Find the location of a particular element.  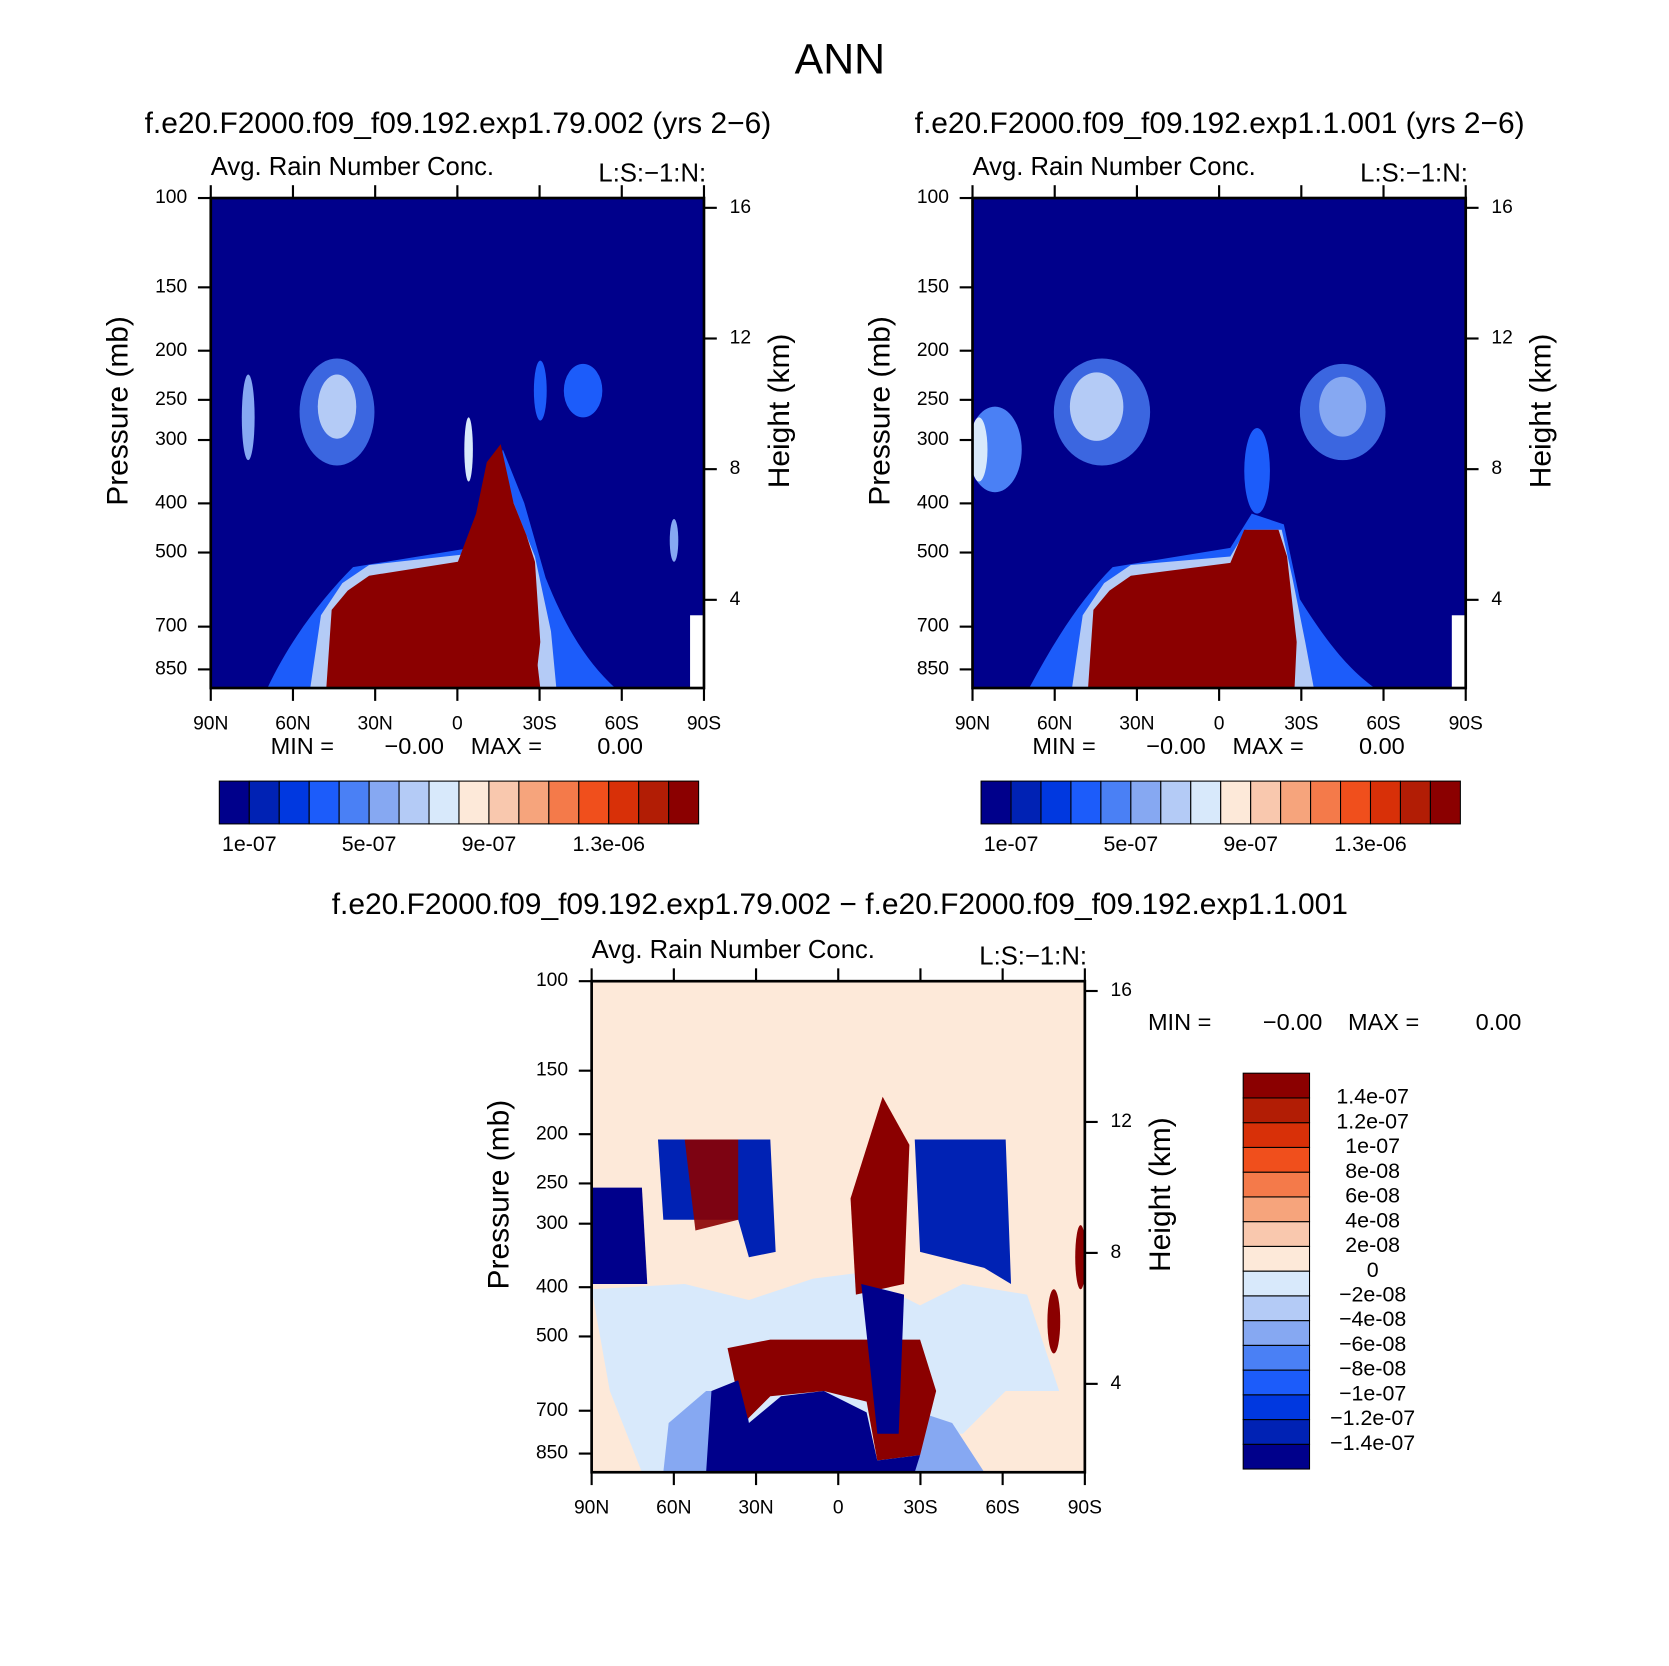

min-label: MIN = is located at coordinates (1063, 746).